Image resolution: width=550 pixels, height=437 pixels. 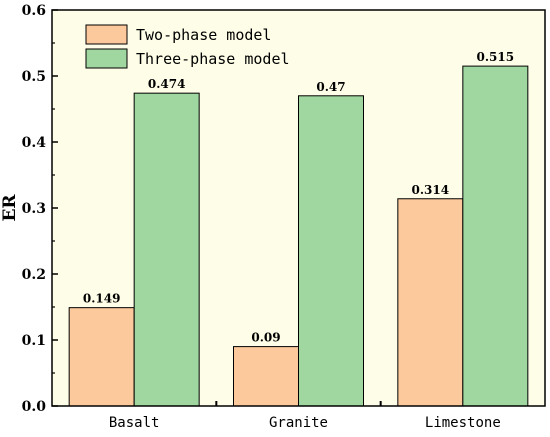 What do you see at coordinates (106, 34) in the screenshot?
I see `legend-swatch-two-phase` at bounding box center [106, 34].